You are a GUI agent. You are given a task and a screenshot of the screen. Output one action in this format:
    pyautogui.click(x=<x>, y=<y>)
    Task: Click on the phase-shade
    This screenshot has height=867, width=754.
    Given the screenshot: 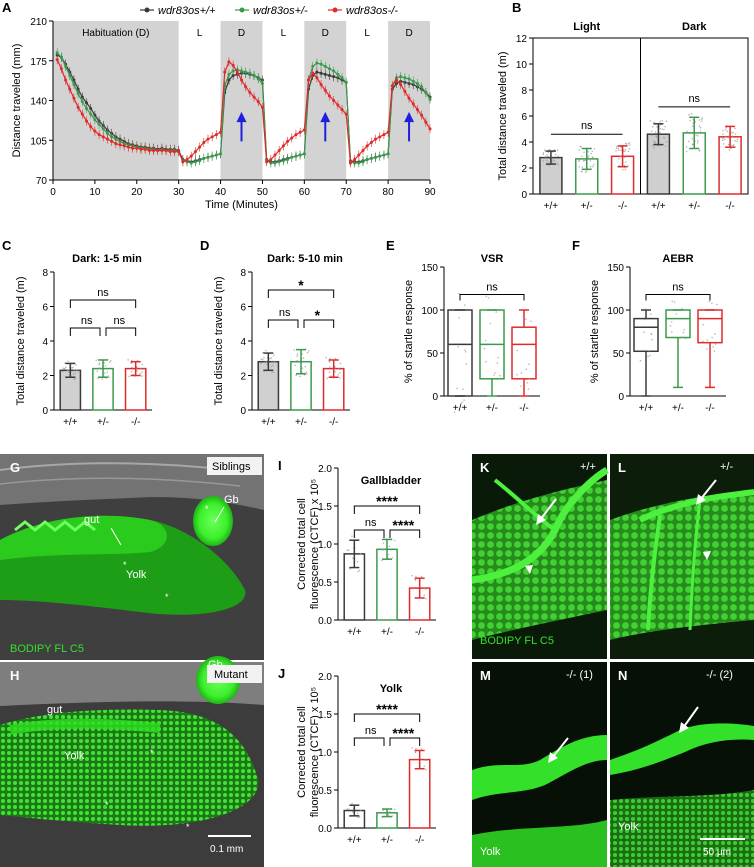 What is the action you would take?
    pyautogui.click(x=325, y=100)
    